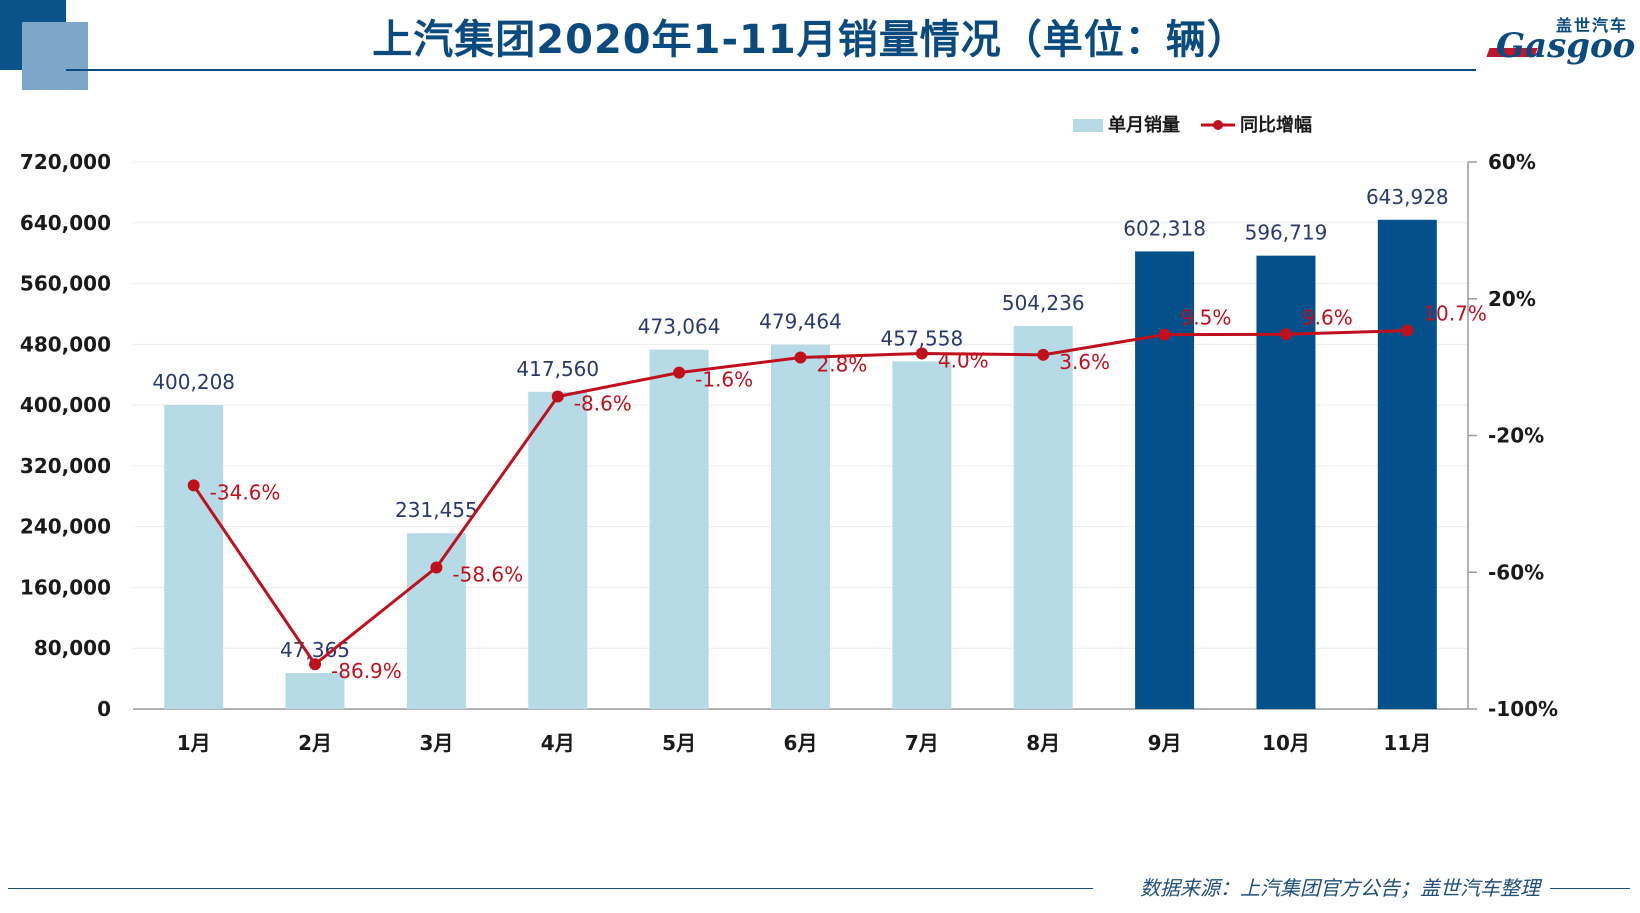  What do you see at coordinates (1084, 362) in the screenshot?
I see `yoy-value-label: 3.6%` at bounding box center [1084, 362].